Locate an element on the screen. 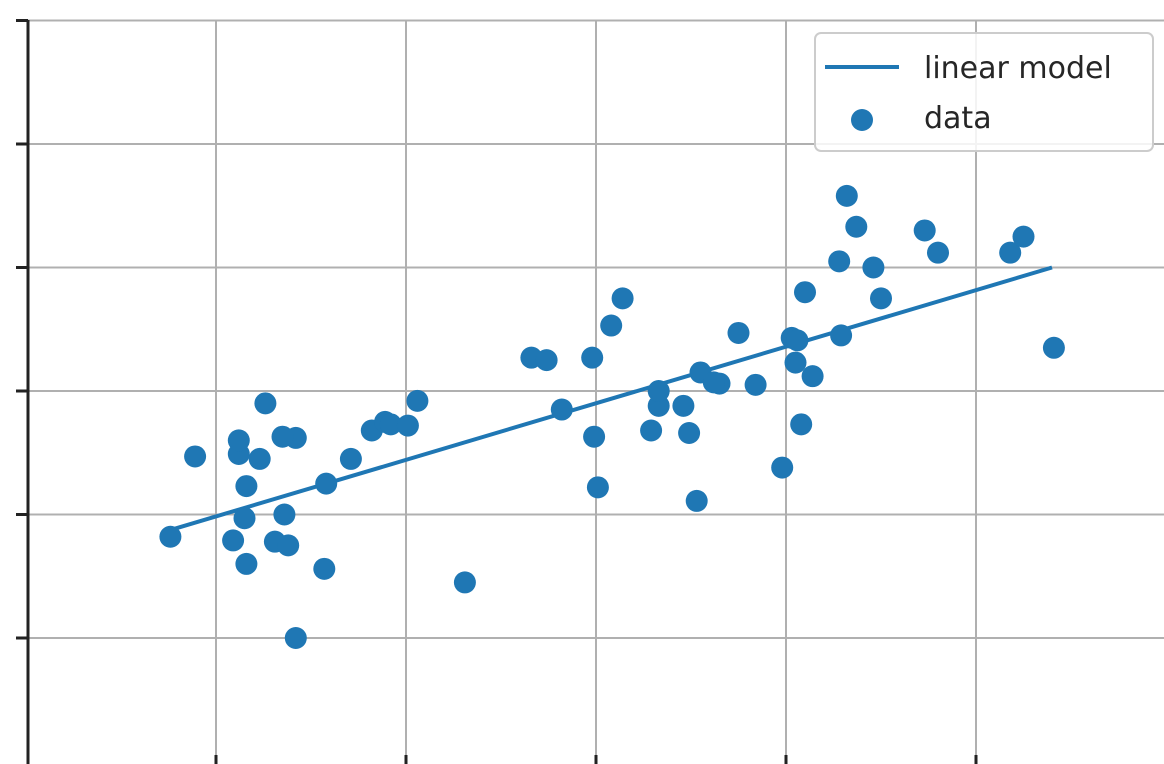  legend-box is located at coordinates (984, 92).